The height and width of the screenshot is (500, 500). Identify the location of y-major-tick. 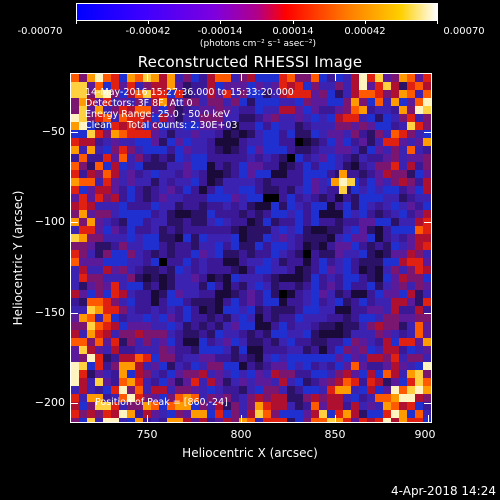
(74, 313).